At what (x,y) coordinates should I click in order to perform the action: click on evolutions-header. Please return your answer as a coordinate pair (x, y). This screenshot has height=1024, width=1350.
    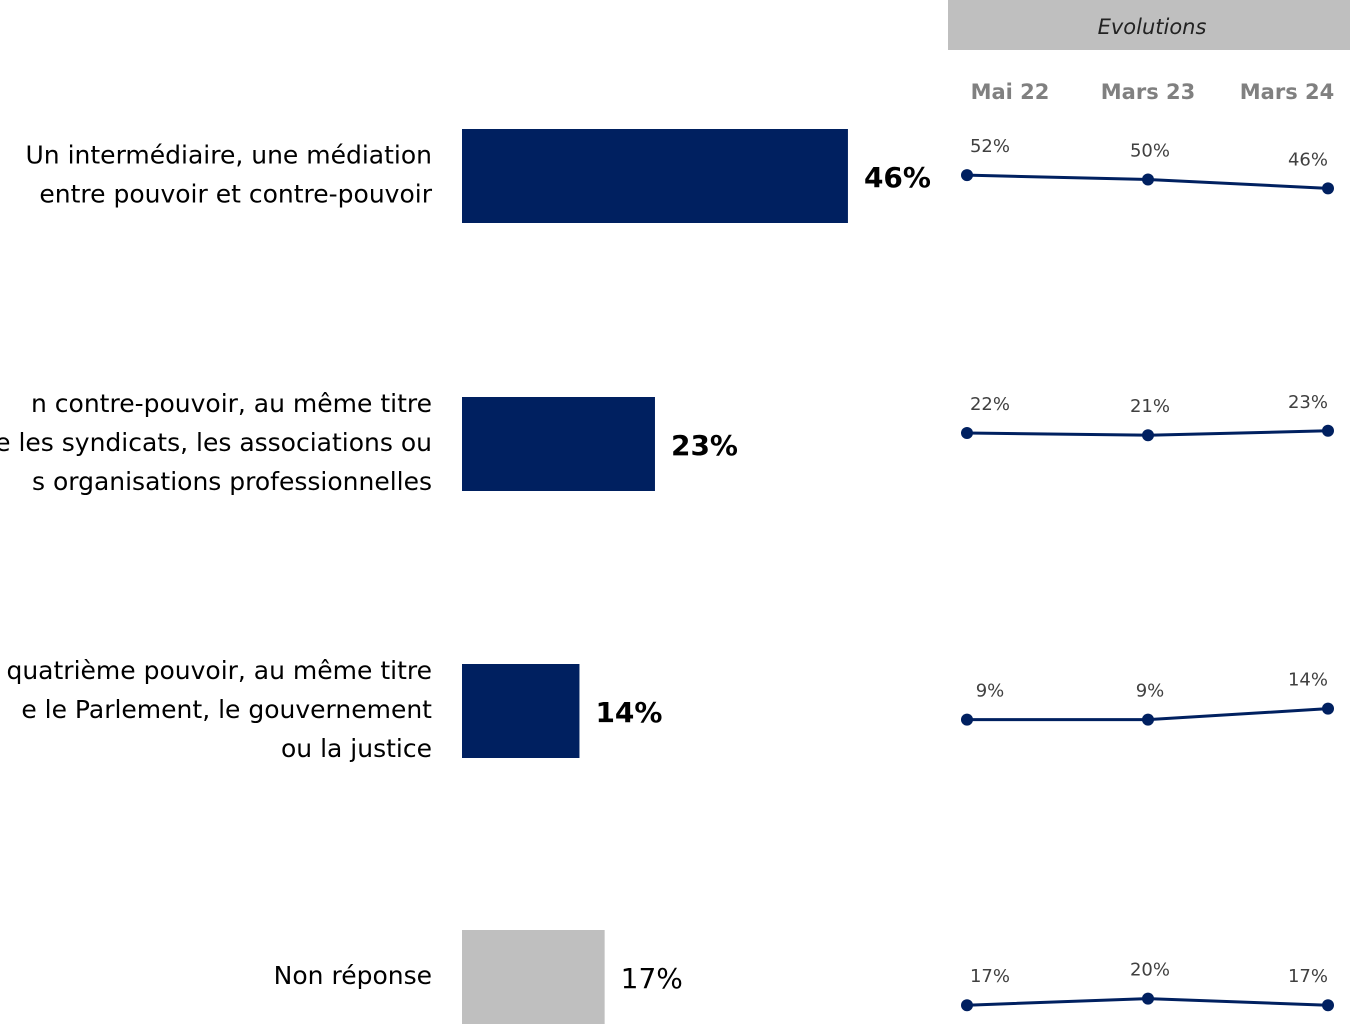
    Looking at the image, I should click on (1149, 25).